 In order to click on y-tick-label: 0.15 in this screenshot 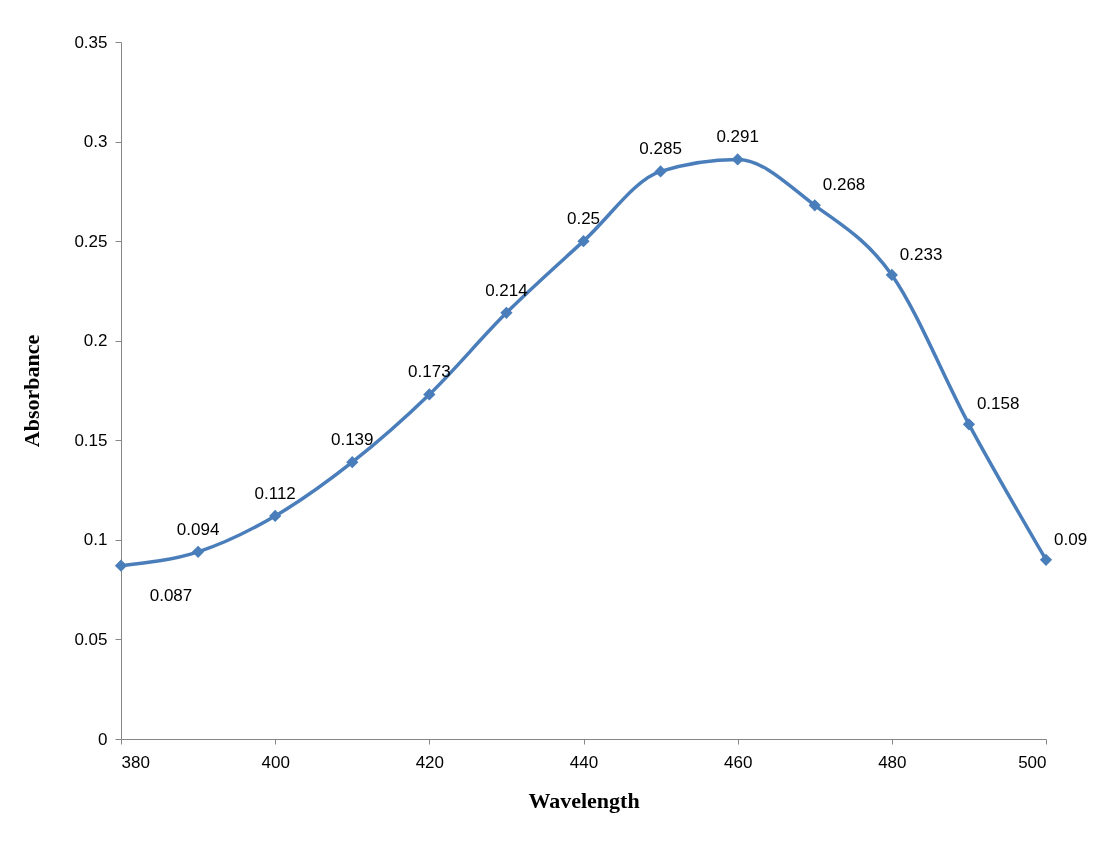, I will do `click(91, 440)`.